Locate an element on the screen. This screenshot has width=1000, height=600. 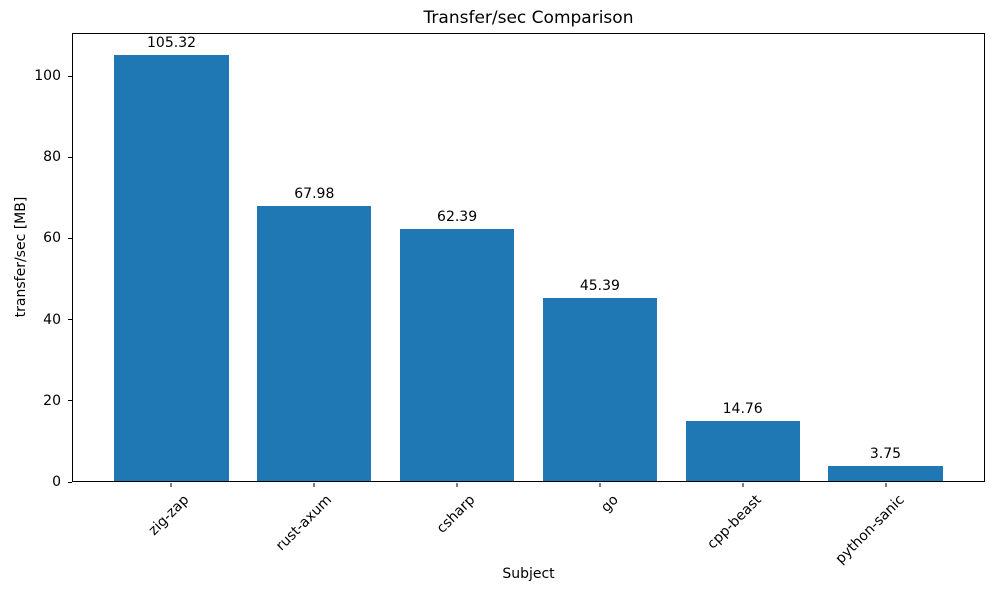
y-tick-label: 60 is located at coordinates (52, 238).